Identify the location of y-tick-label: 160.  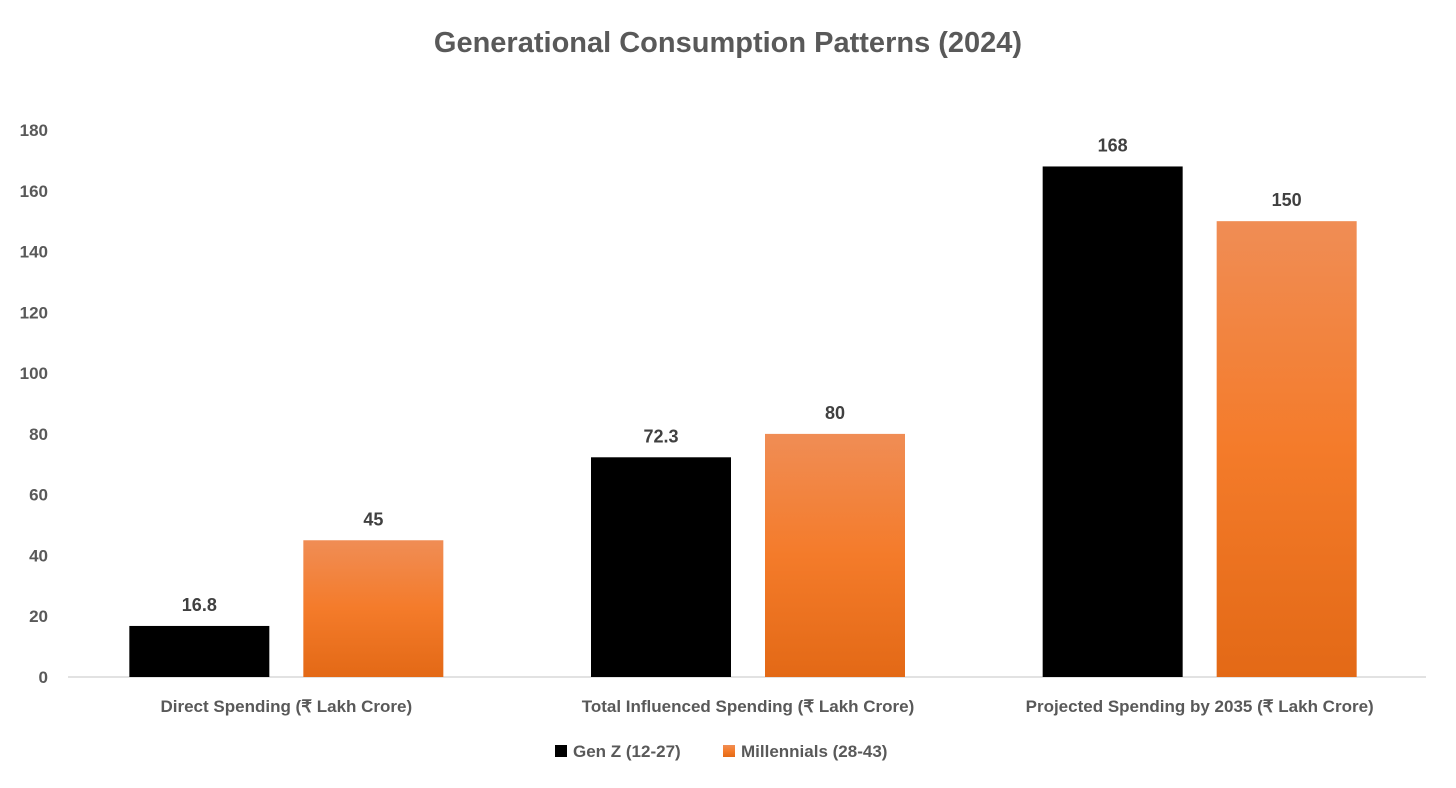
(34, 191).